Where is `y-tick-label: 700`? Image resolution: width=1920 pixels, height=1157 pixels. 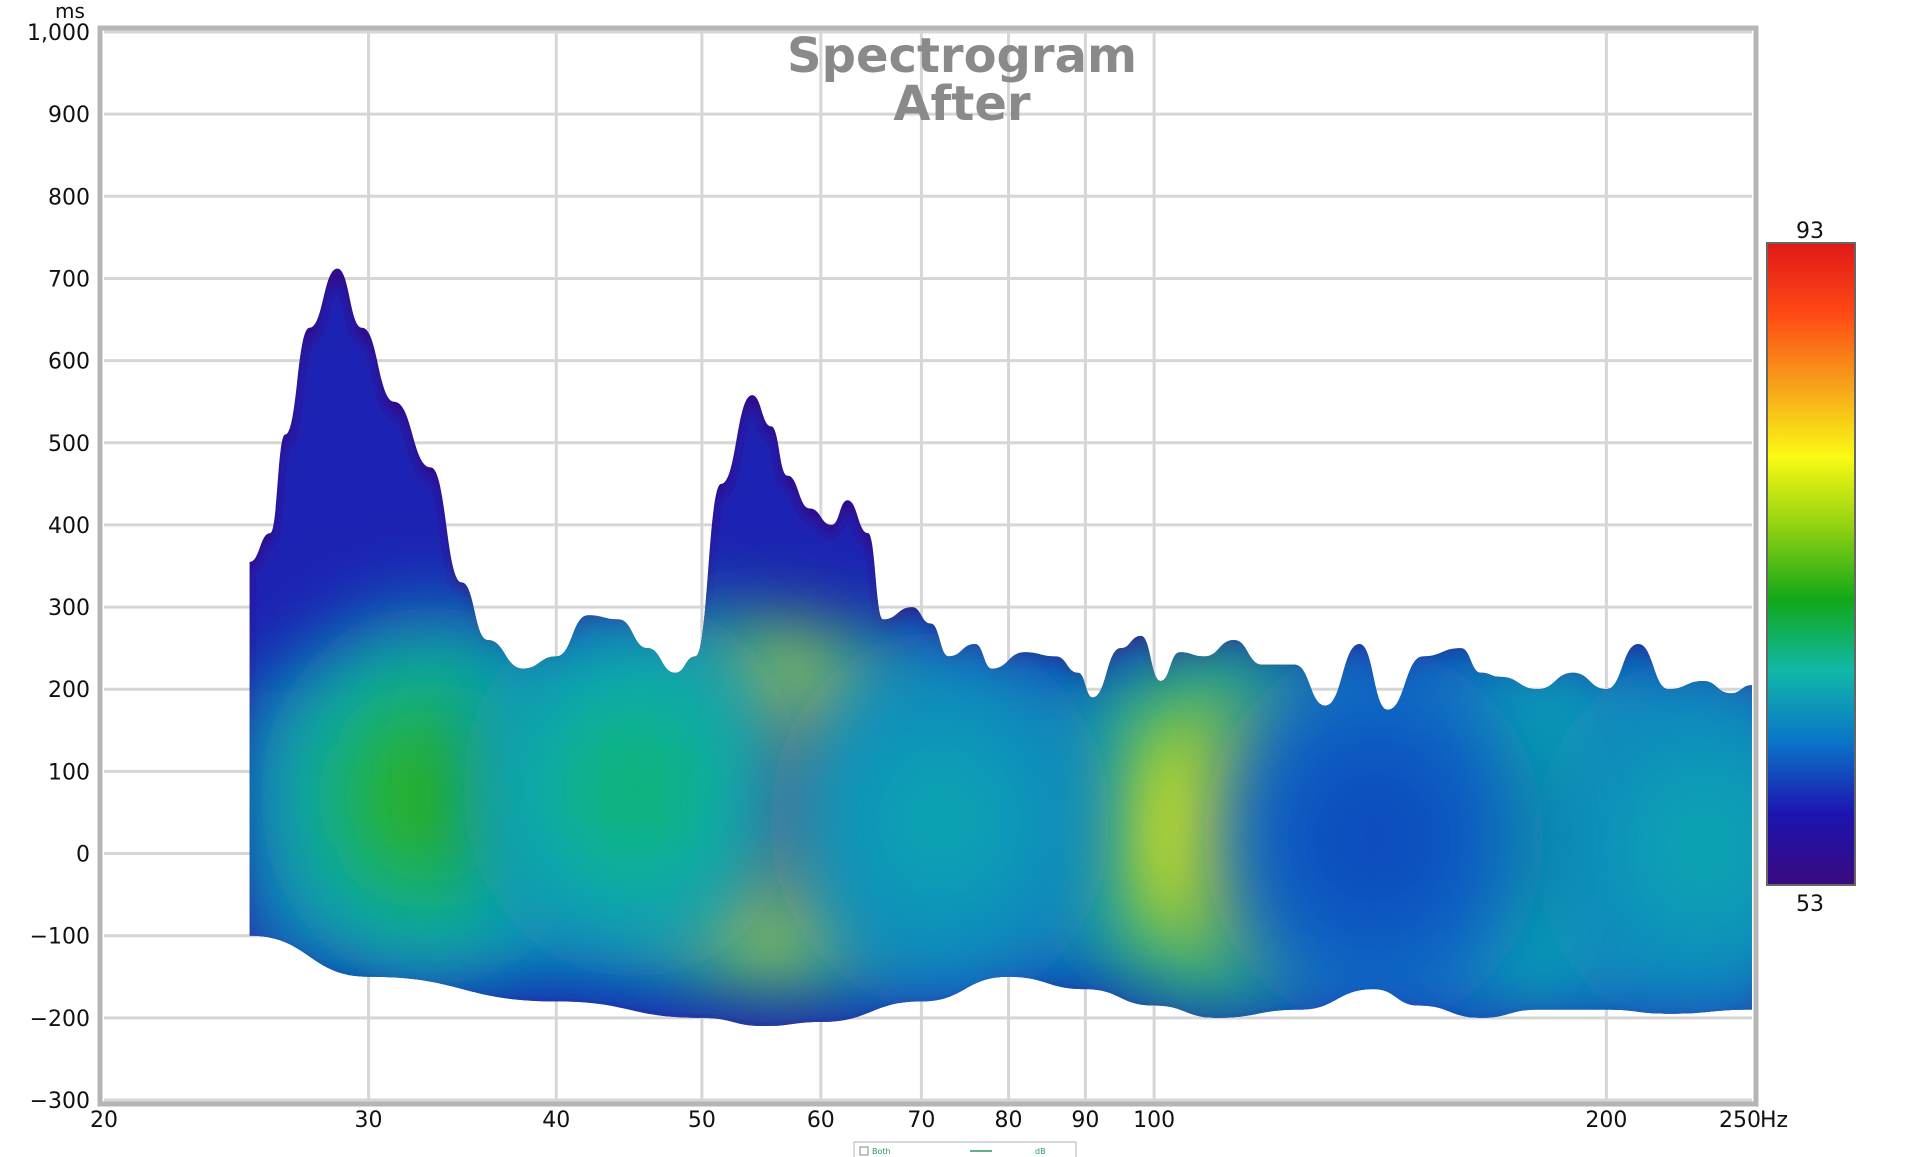
y-tick-label: 700 is located at coordinates (69, 279).